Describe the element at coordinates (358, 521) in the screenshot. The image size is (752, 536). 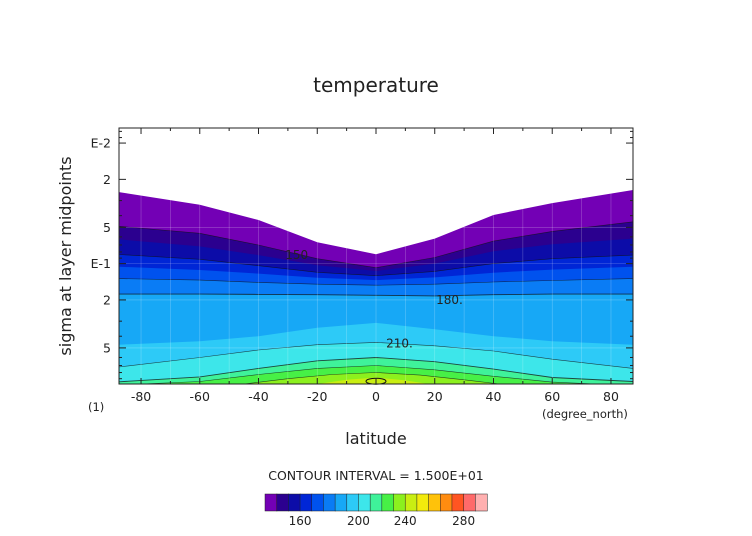
I see `colorbar-tick-label: 200` at that location.